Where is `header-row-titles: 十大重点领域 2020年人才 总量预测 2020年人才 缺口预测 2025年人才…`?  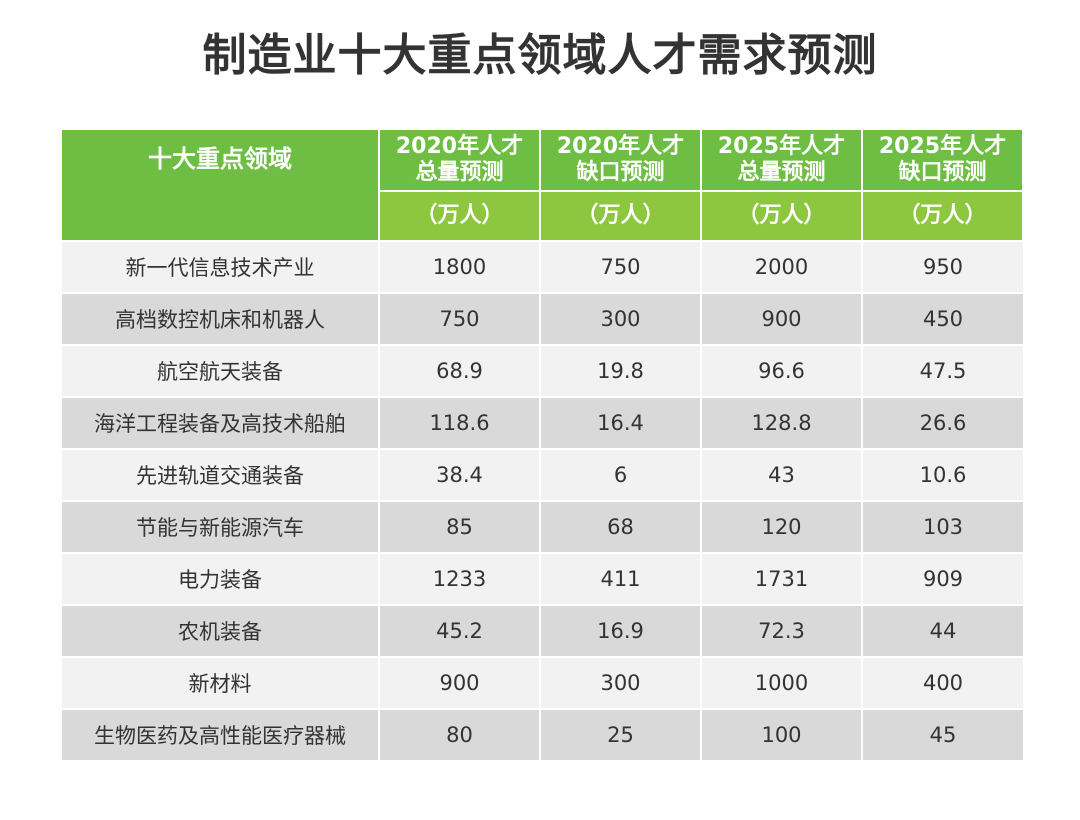
header-row-titles: 十大重点领域 2020年人才 总量预测 2020年人才 缺口预测 2025年人才… is located at coordinates (542, 185).